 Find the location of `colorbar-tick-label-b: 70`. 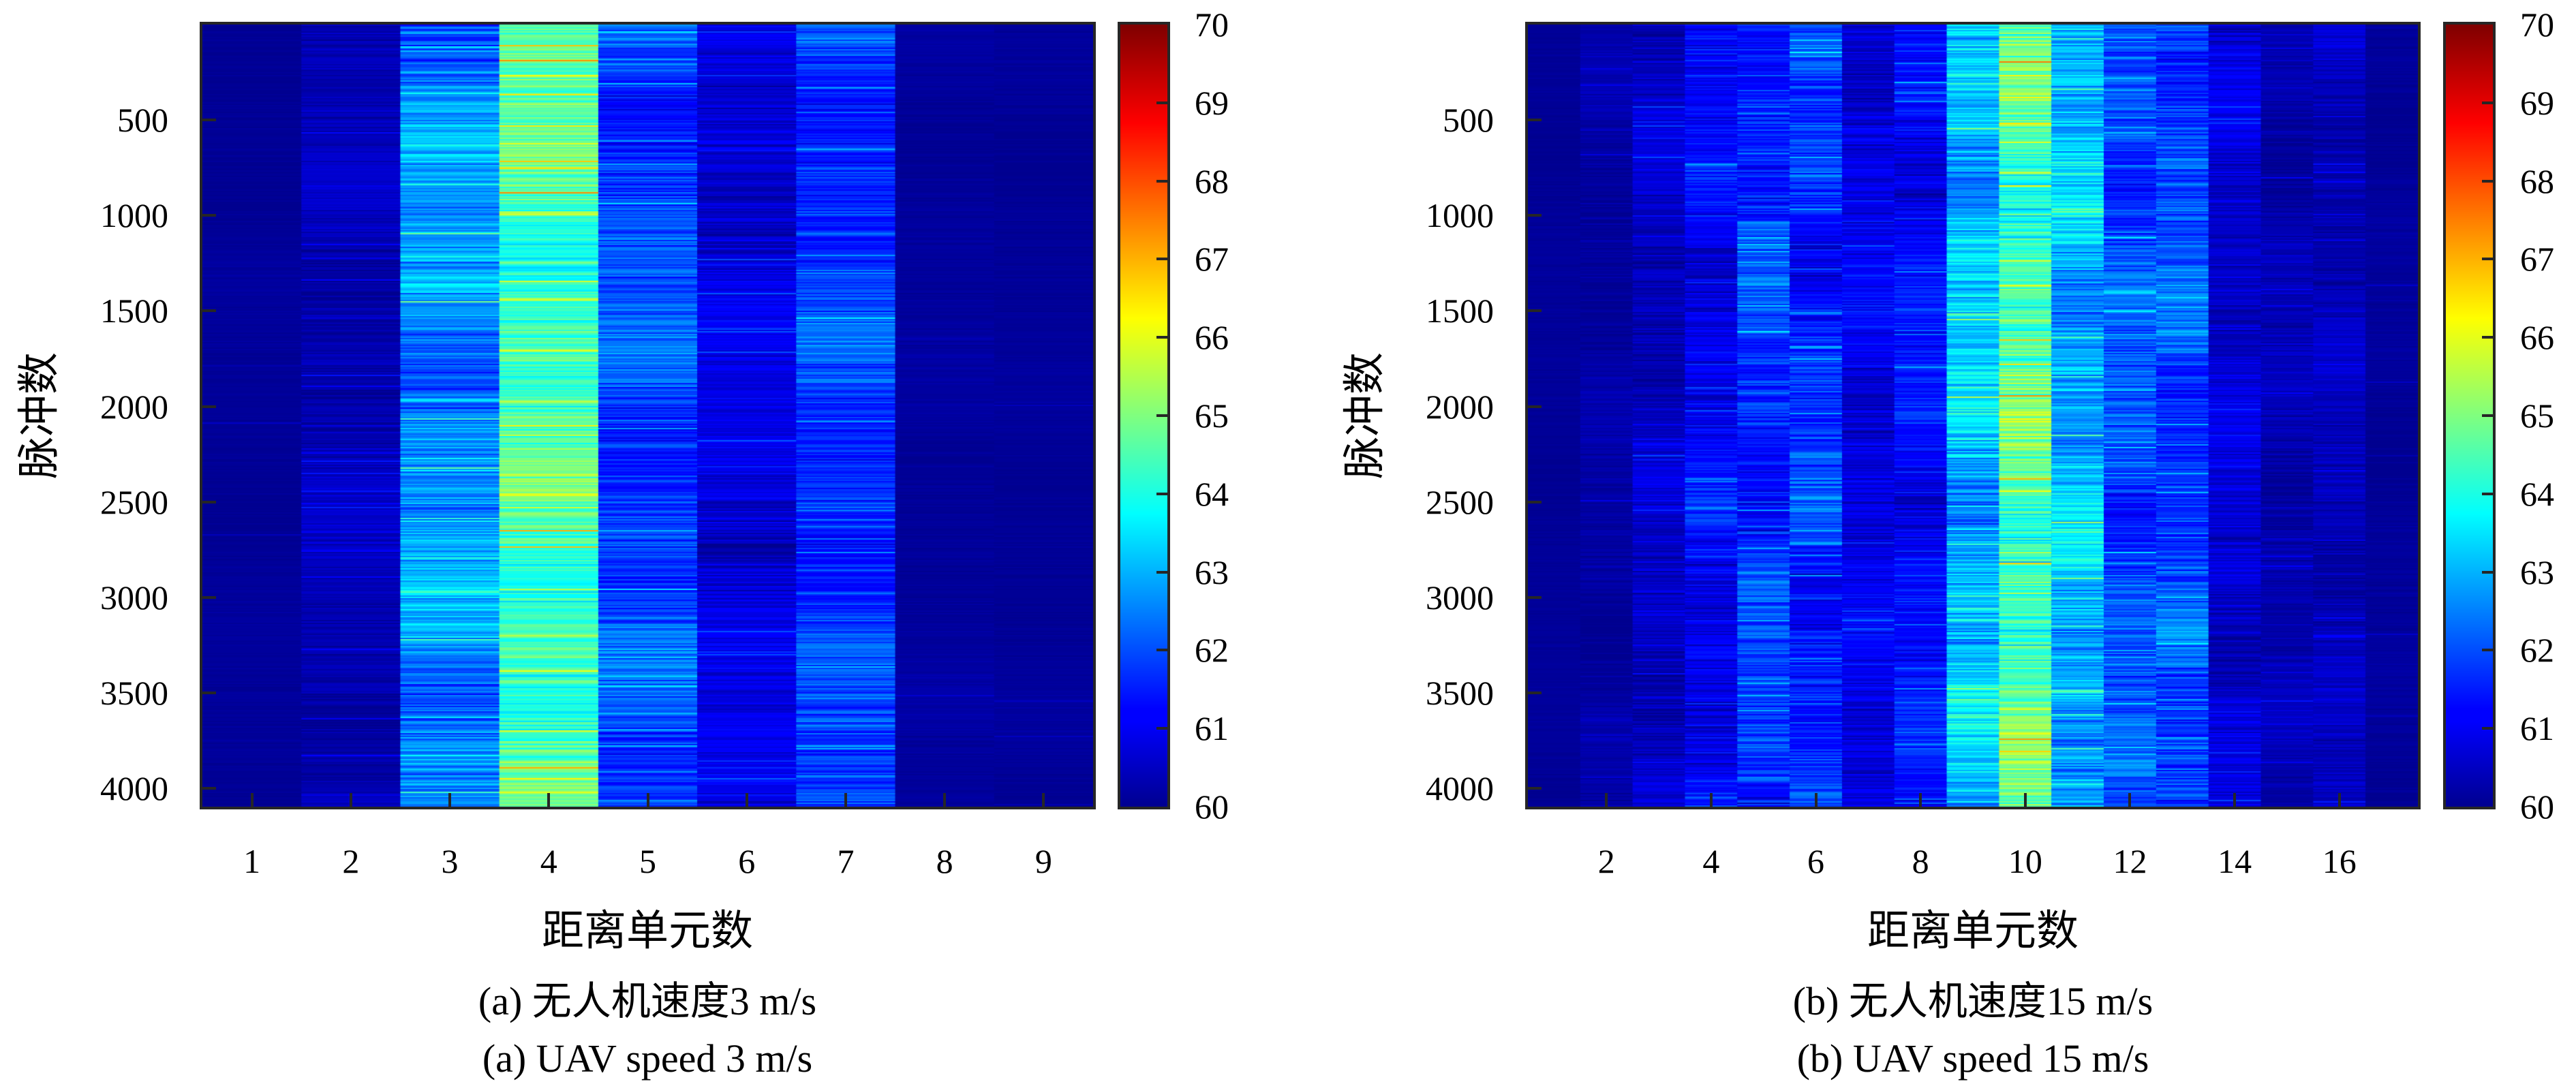

colorbar-tick-label-b: 70 is located at coordinates (2537, 24).